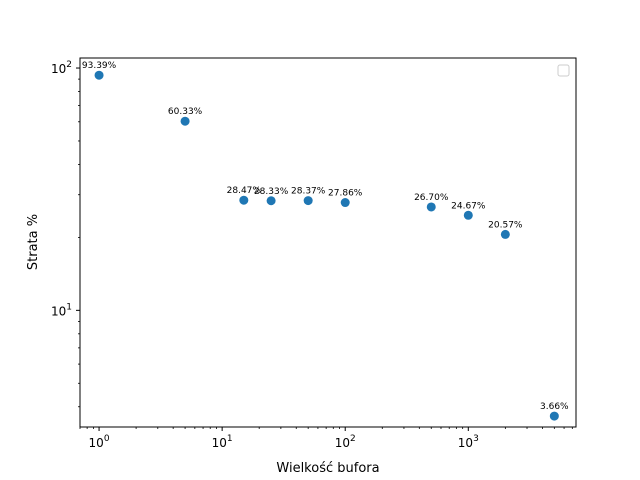  Describe the element at coordinates (99, 442) in the screenshot. I see `x-tick-label: 10⁰` at that location.